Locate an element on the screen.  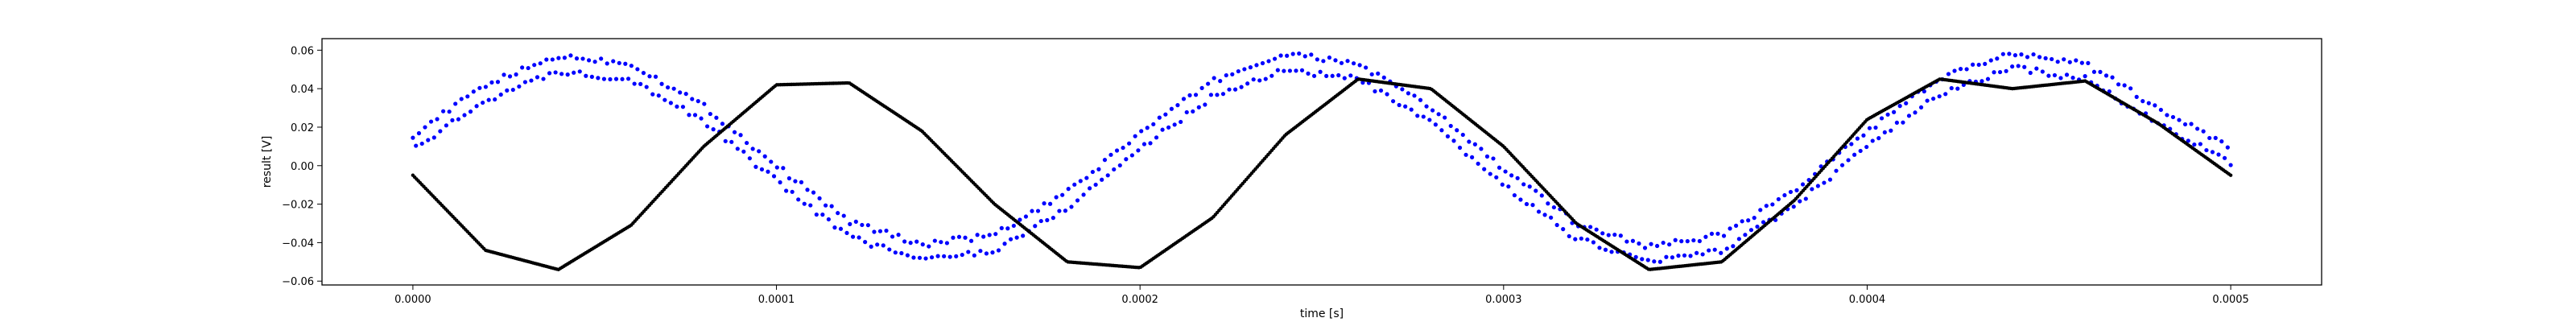
y-tick-label: 0.00 is located at coordinates (302, 167).